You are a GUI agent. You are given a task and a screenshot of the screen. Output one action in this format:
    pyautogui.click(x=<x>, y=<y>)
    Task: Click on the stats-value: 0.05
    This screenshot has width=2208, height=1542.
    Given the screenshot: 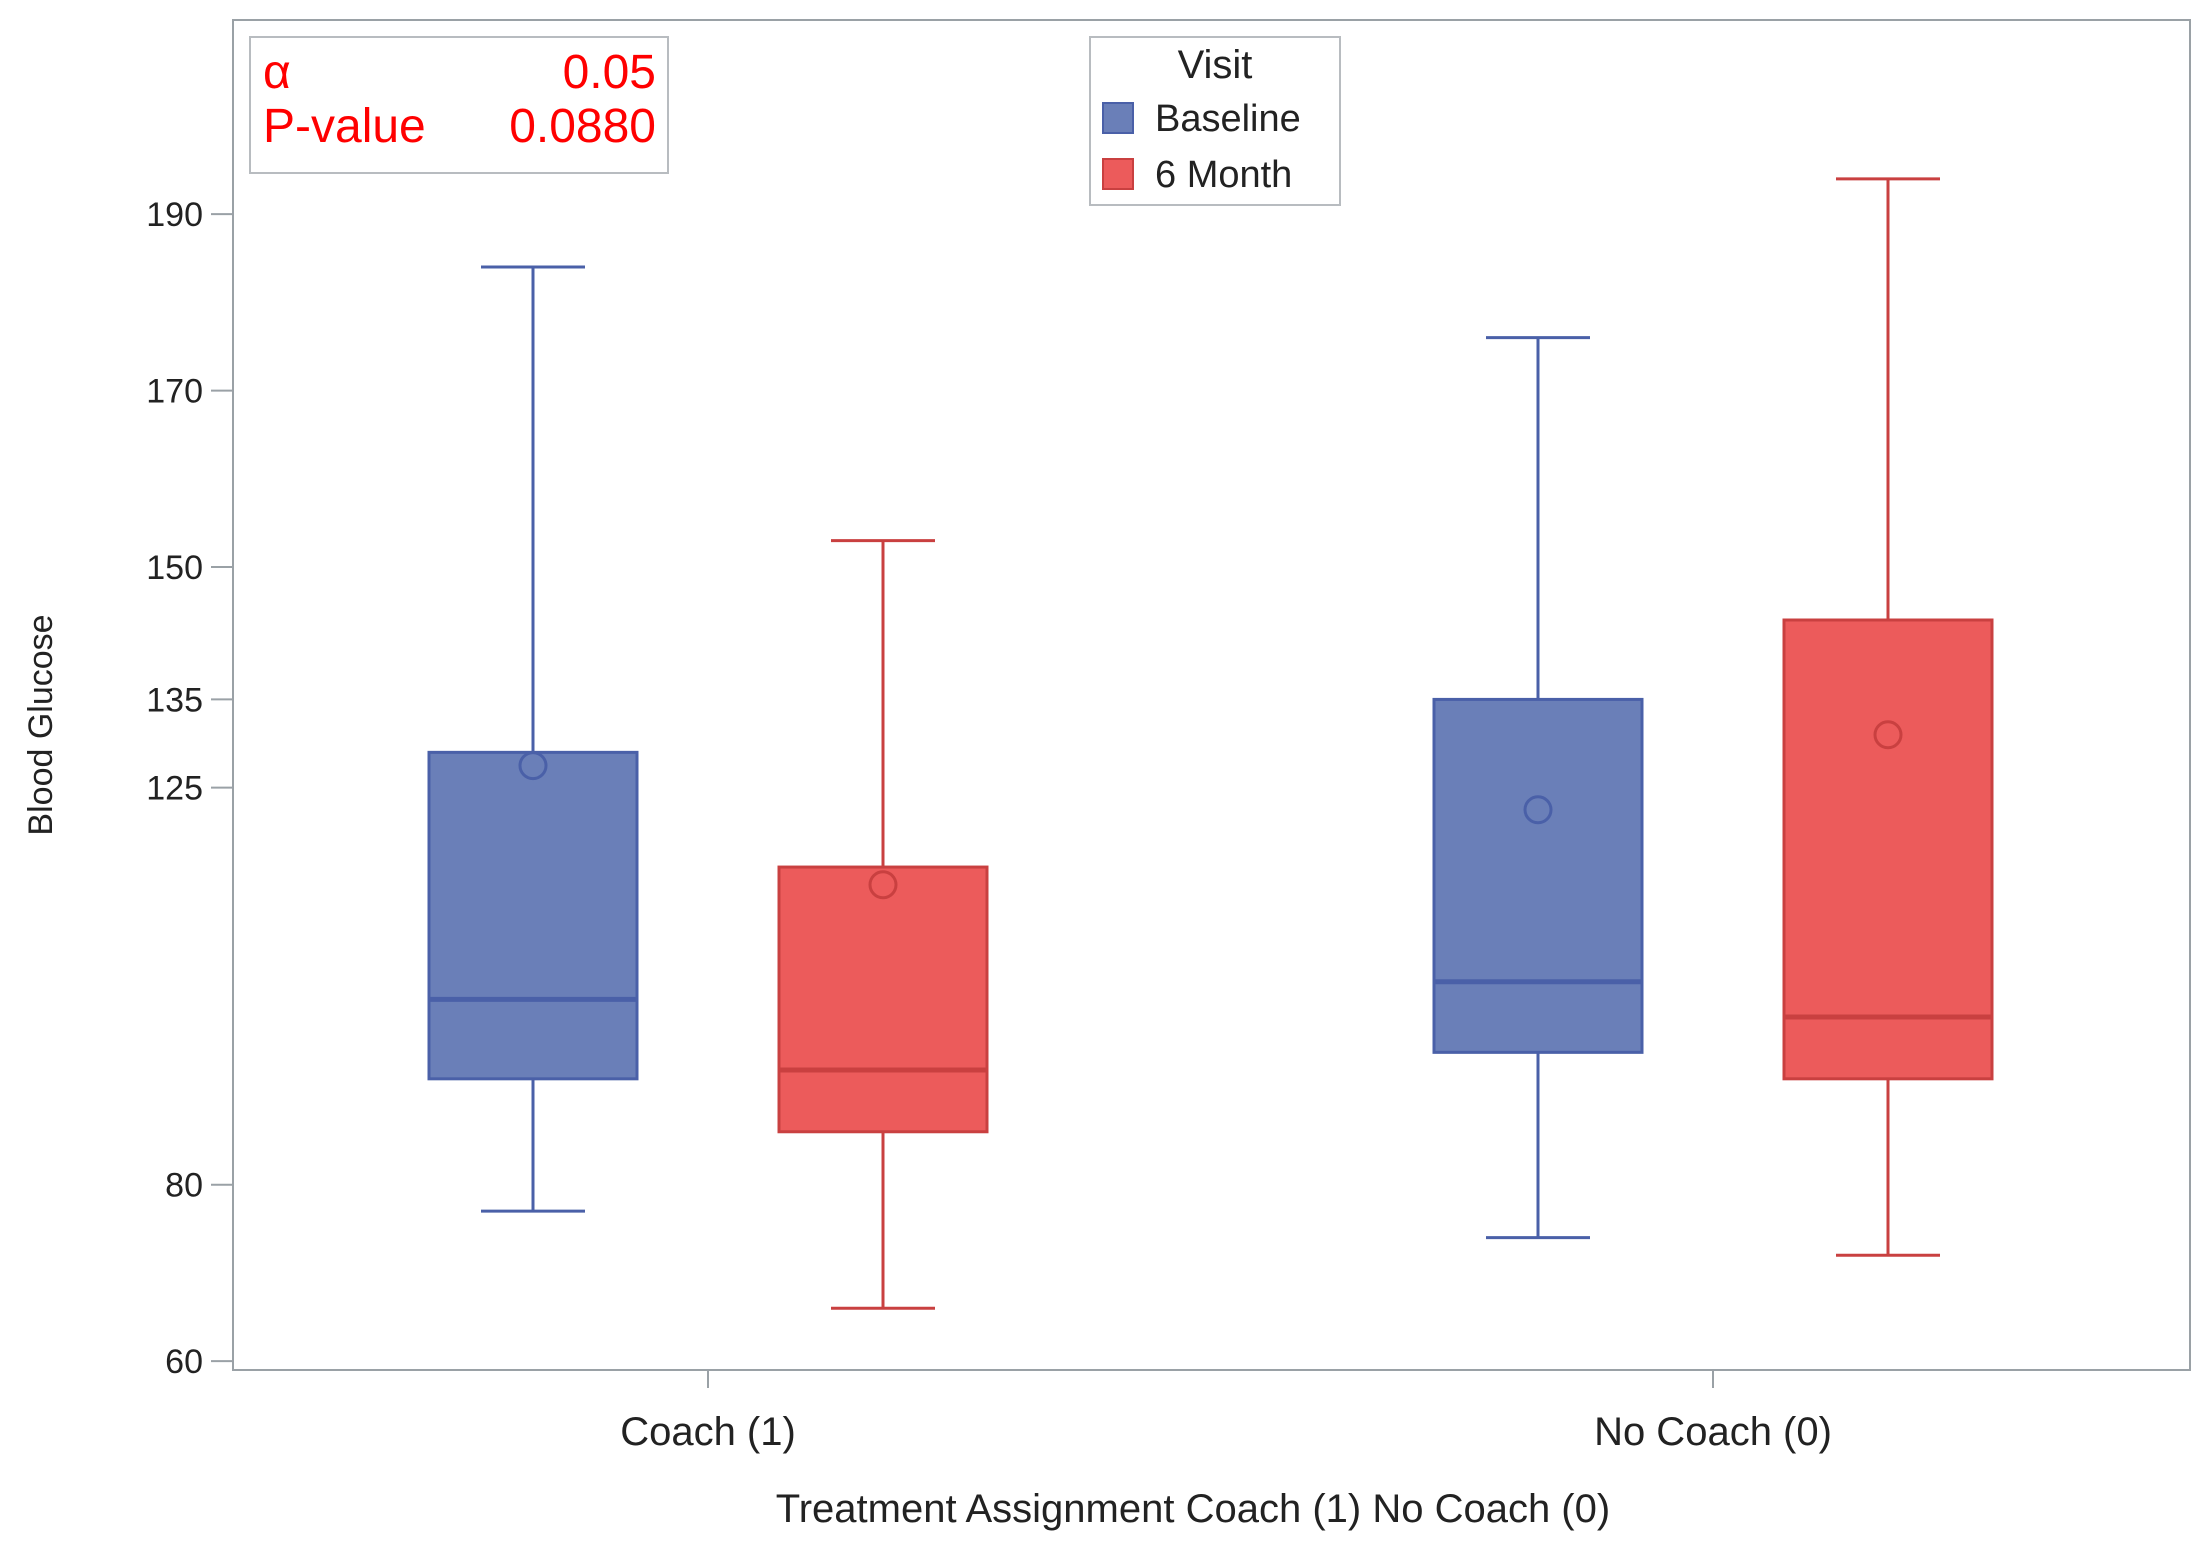 What is the action you would take?
    pyautogui.click(x=609, y=72)
    